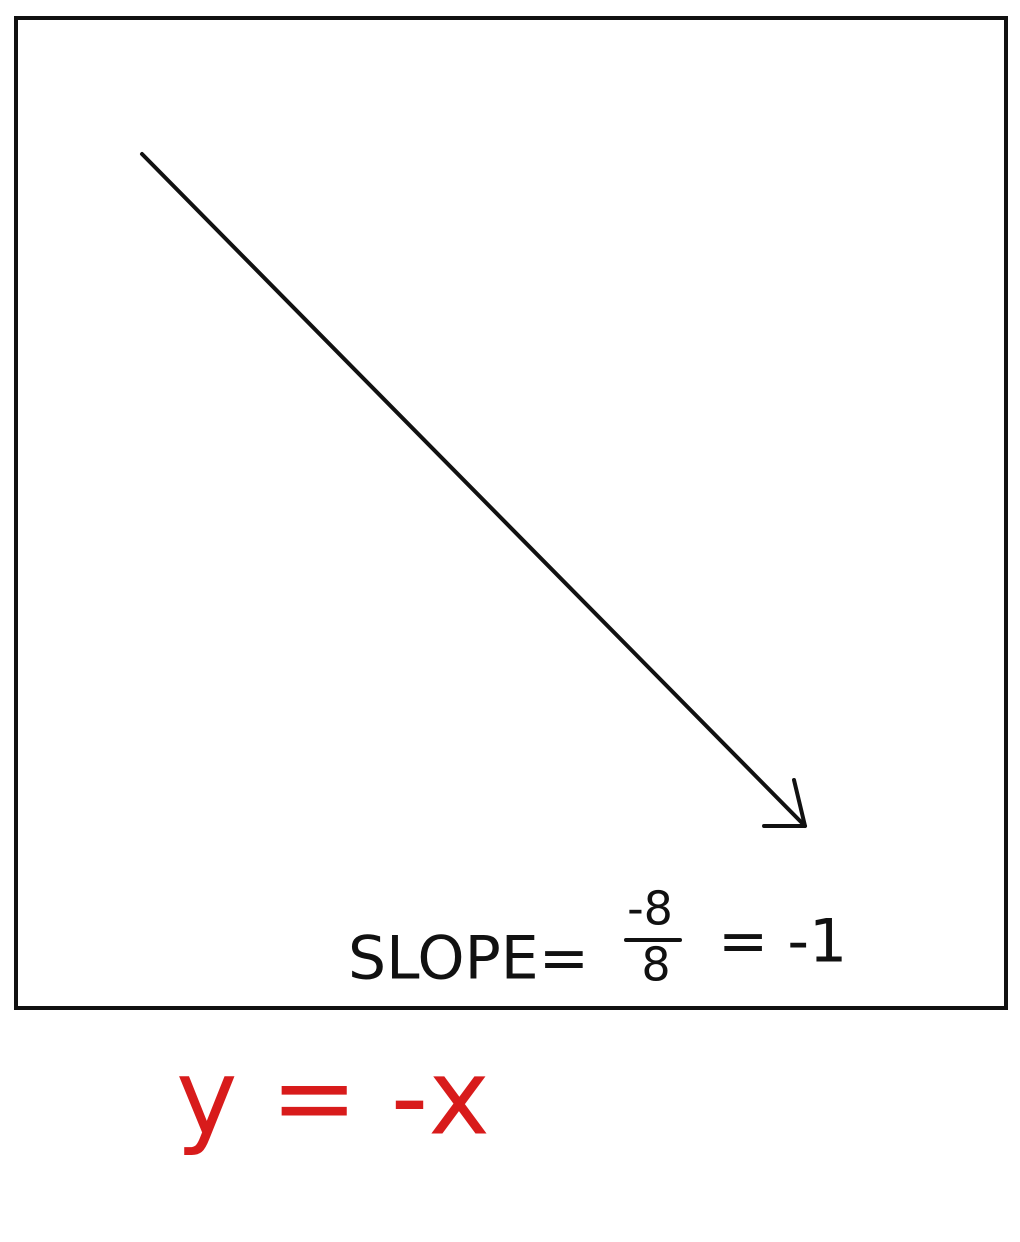  What do you see at coordinates (782, 942) in the screenshot?
I see `slope-result: = -1` at bounding box center [782, 942].